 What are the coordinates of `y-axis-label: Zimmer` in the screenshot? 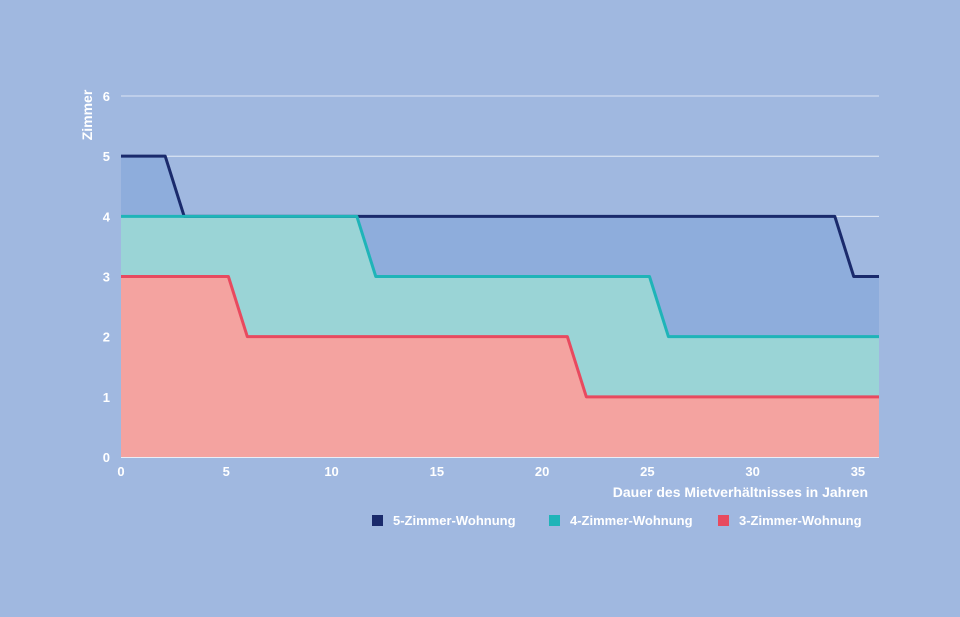 It's located at (87, 114).